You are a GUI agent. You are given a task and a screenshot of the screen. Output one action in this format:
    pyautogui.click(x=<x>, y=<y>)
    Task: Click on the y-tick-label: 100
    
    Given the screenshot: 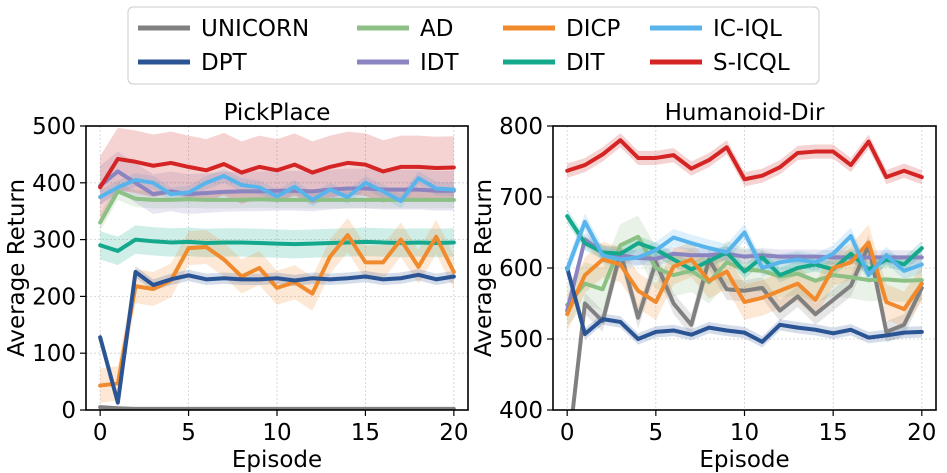 What is the action you would take?
    pyautogui.click(x=54, y=354)
    